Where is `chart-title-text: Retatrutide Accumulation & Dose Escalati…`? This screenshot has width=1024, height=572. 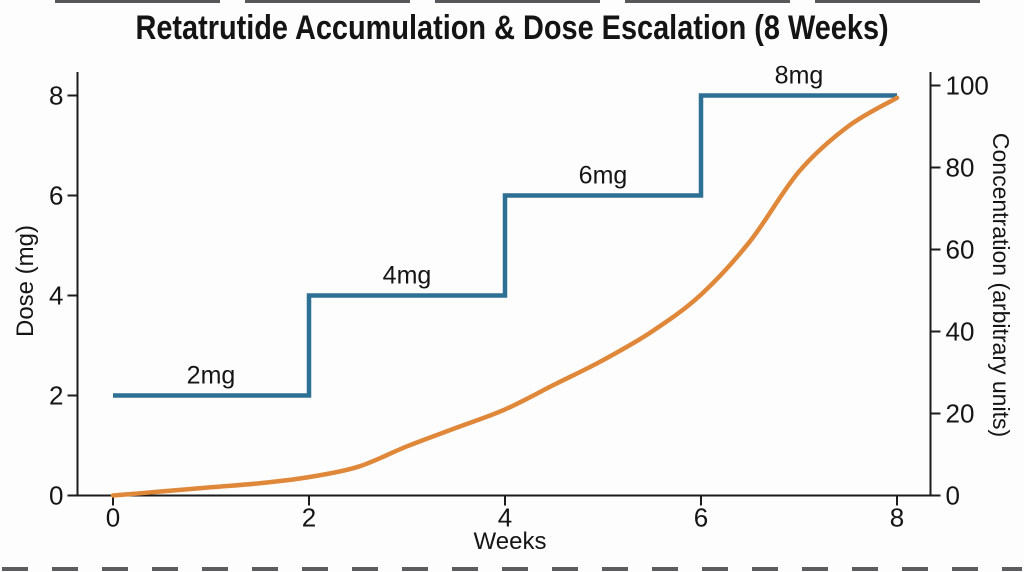
chart-title-text: Retatrutide Accumulation & Dose Escalati… is located at coordinates (512, 28).